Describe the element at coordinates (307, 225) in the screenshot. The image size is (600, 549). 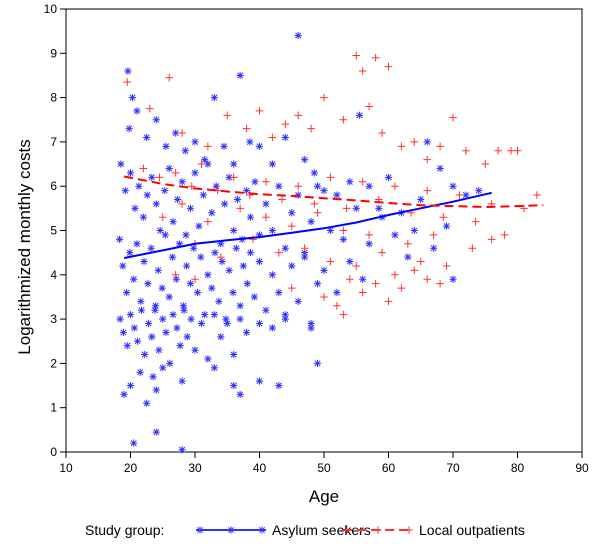
I see `asylum-seekers-trend-line` at that location.